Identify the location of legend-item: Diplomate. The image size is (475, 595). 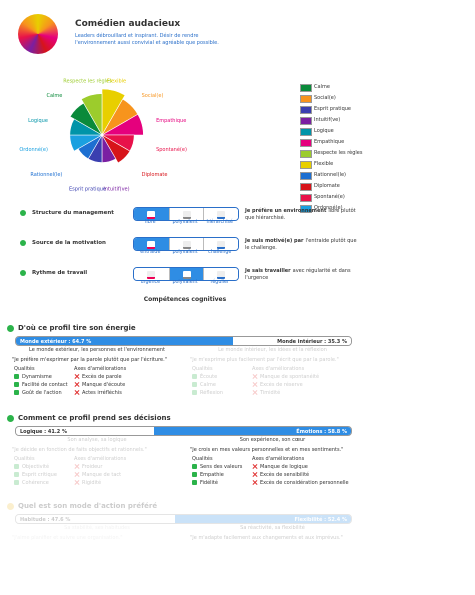
(330, 187).